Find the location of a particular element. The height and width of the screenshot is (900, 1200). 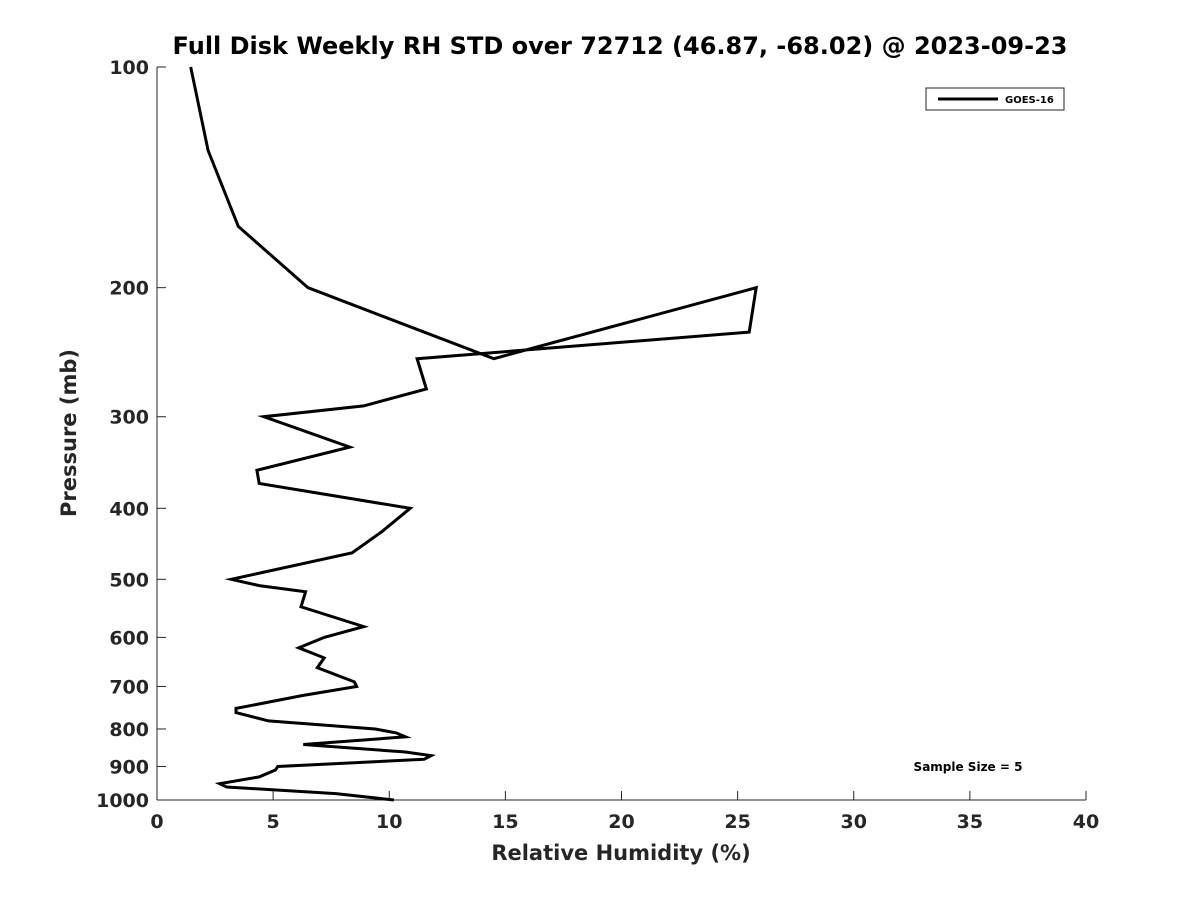

x-tick-label: 40 is located at coordinates (1086, 822).